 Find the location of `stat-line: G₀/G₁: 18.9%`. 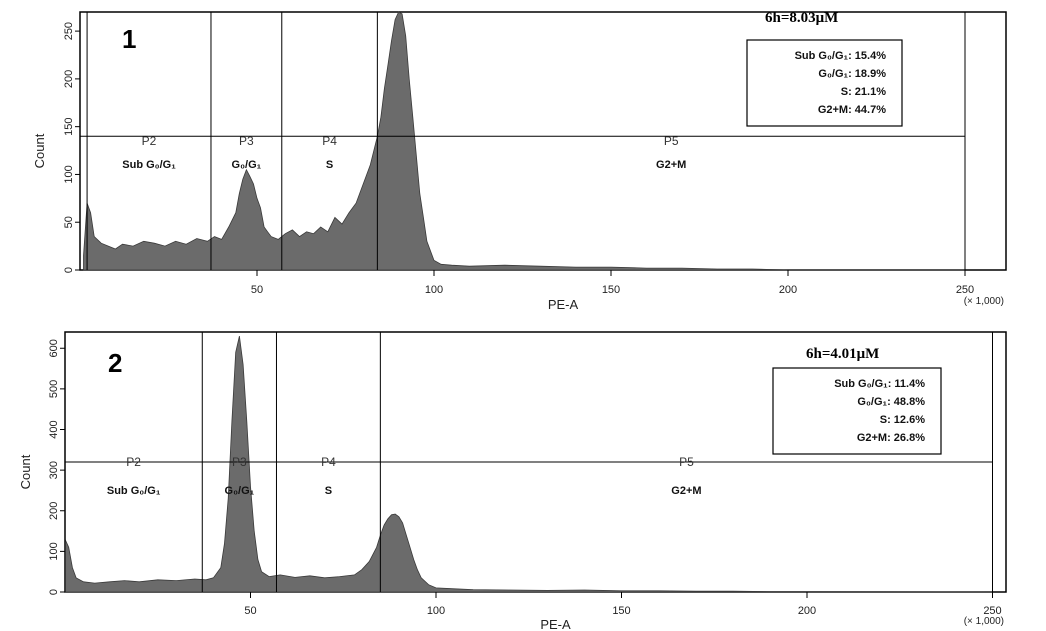

stat-line: G₀/G₁: 18.9% is located at coordinates (852, 74).